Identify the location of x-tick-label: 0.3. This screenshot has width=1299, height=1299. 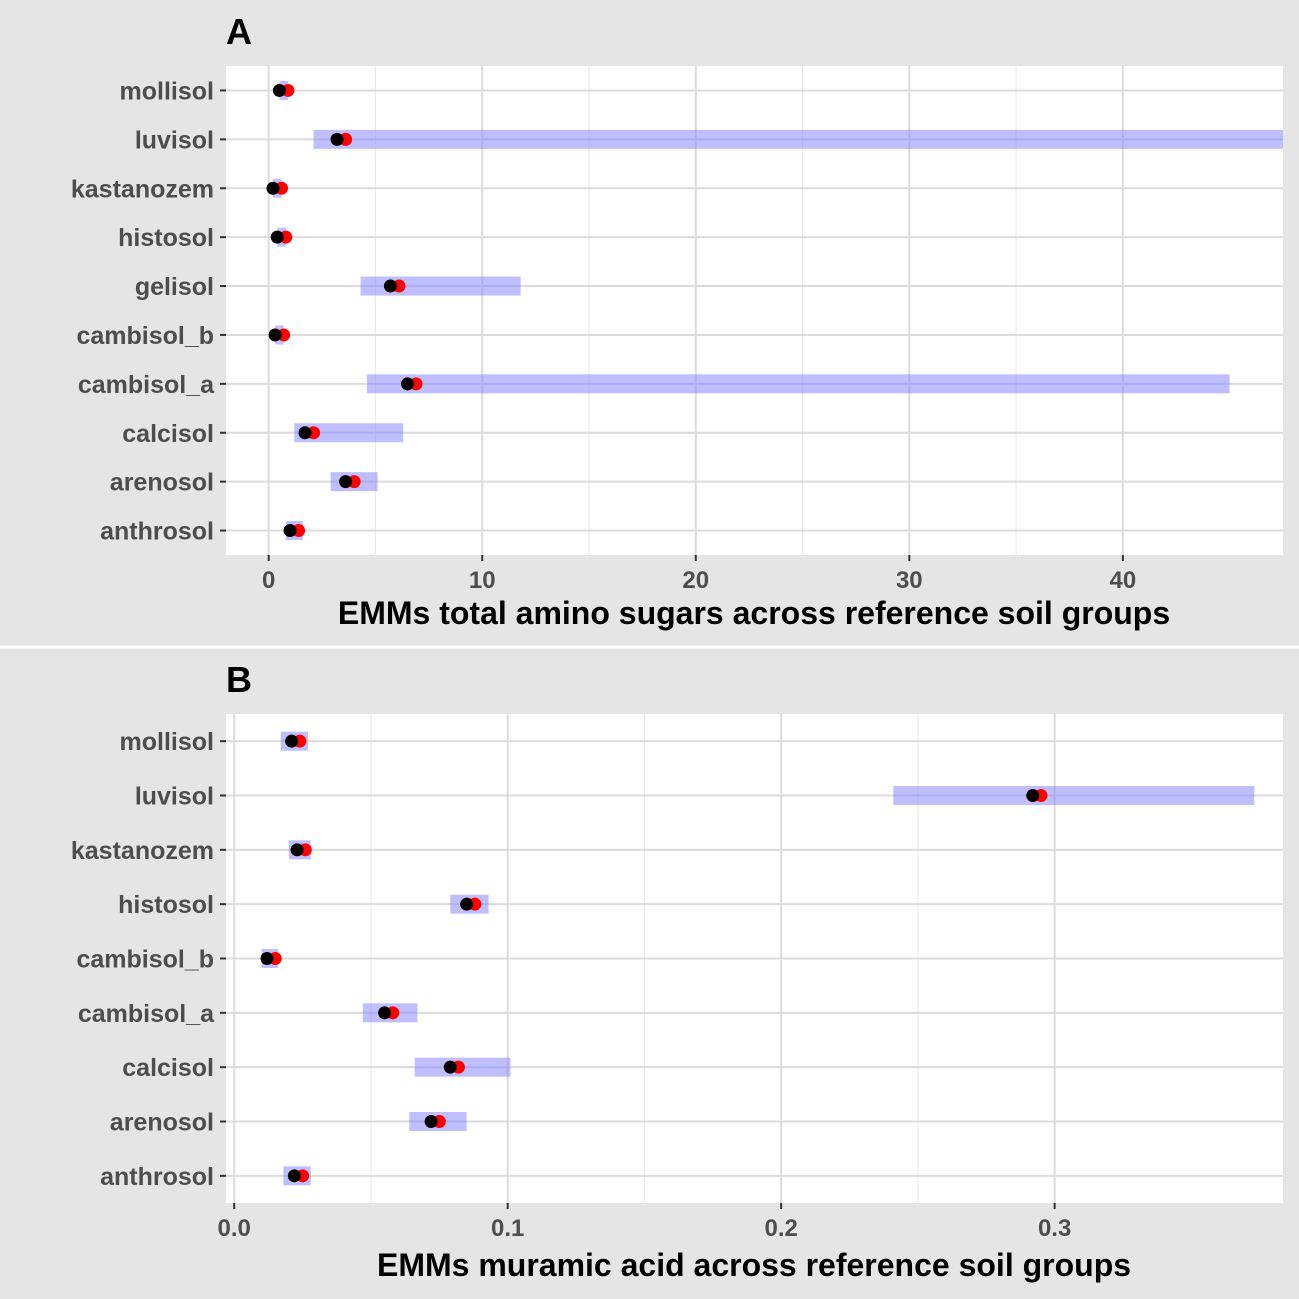
(1054, 1228).